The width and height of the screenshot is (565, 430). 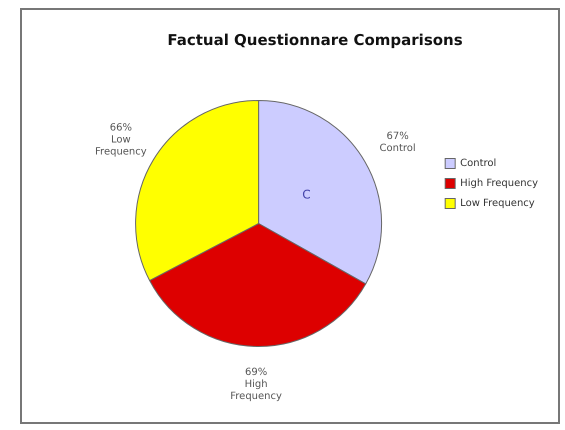 I want to click on data-label: 69%, so click(x=256, y=372).